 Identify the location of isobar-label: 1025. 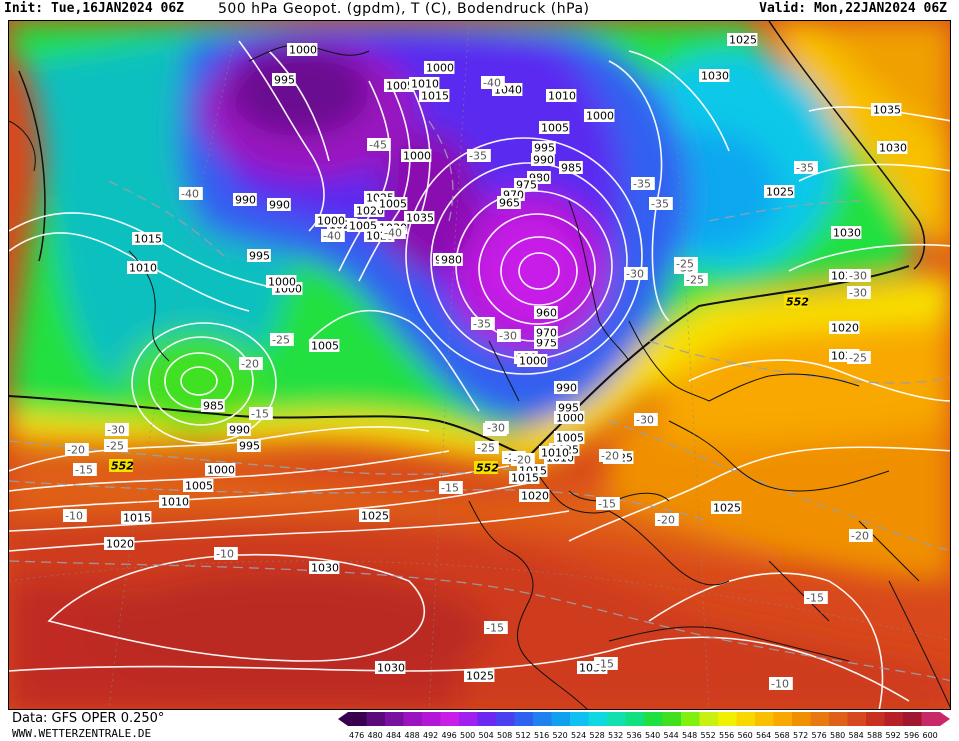
(780, 192).